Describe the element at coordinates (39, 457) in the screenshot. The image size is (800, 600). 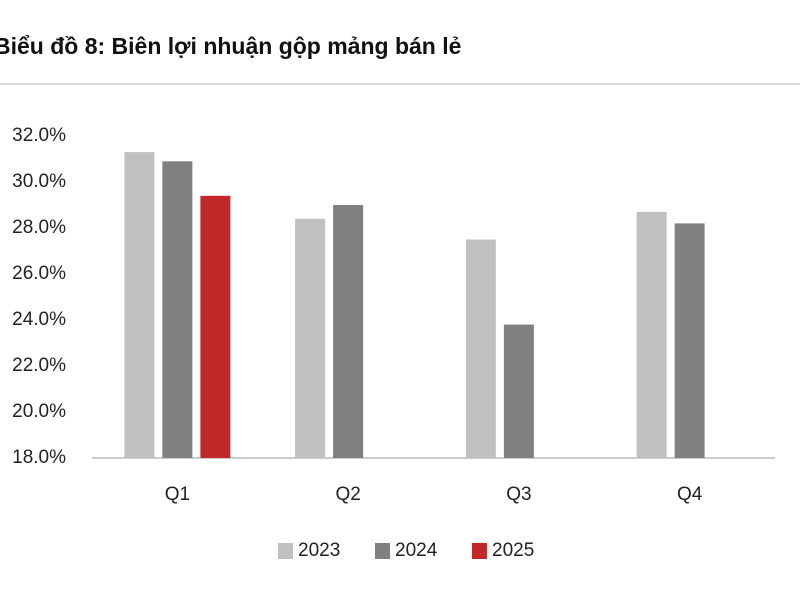
I see `y-tick-label: 18.0%` at that location.